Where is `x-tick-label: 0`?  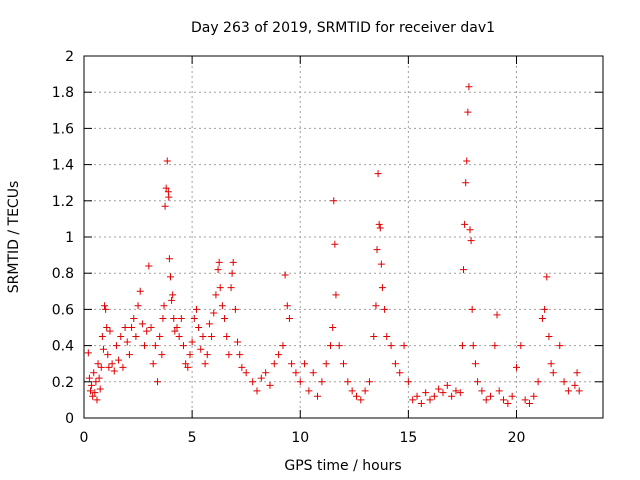
x-tick-label: 0 is located at coordinates (84, 438).